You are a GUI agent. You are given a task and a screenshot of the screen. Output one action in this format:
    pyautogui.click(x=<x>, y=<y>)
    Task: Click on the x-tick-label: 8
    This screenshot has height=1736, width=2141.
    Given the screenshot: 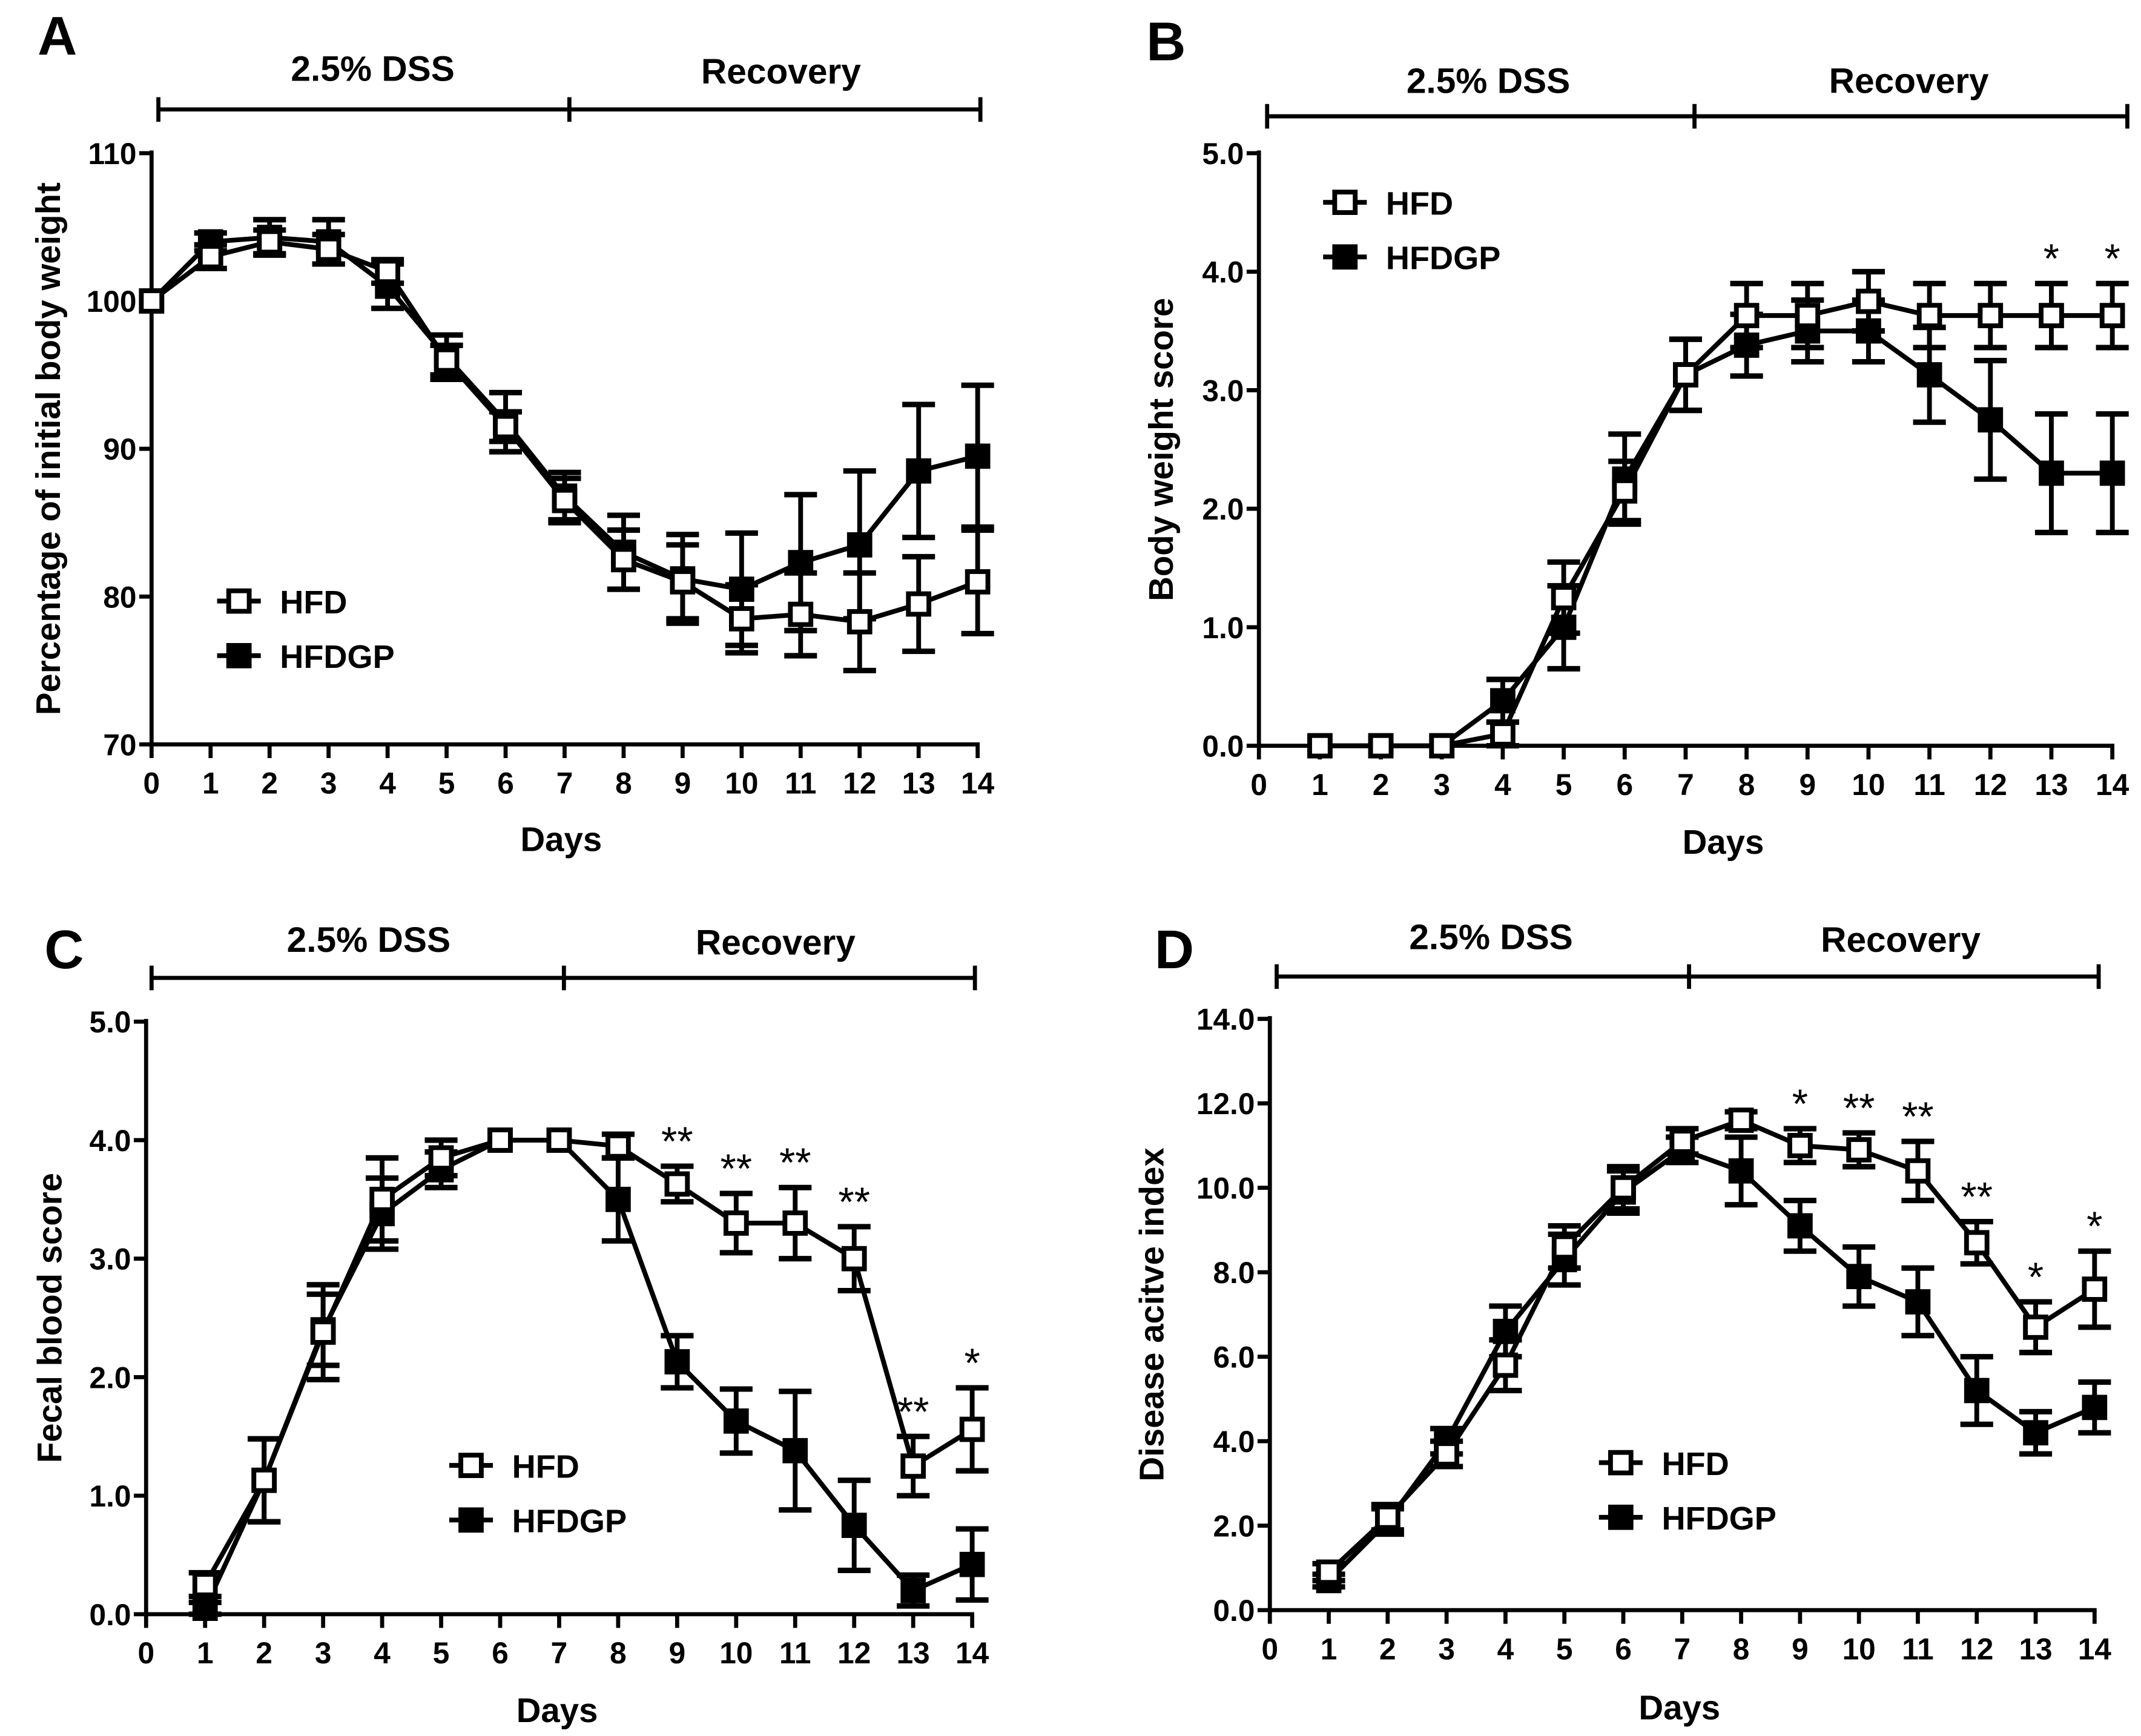 What is the action you would take?
    pyautogui.click(x=1746, y=785)
    